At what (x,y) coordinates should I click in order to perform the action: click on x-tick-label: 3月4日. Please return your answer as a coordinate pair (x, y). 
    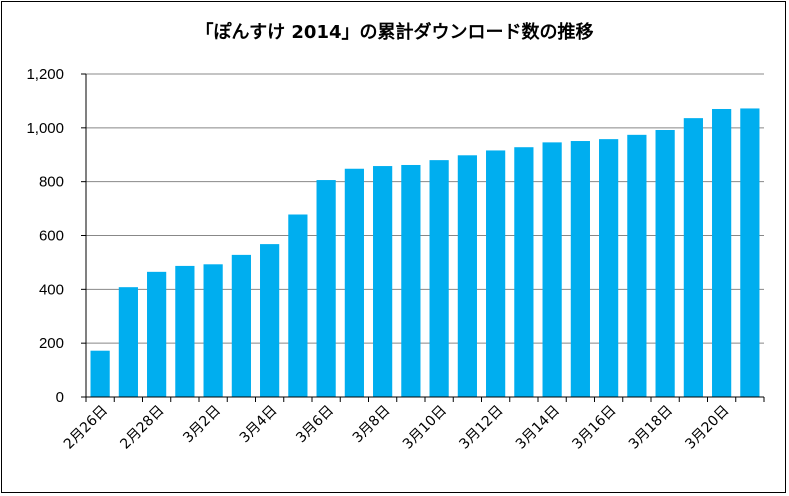
    Looking at the image, I should click on (259, 425).